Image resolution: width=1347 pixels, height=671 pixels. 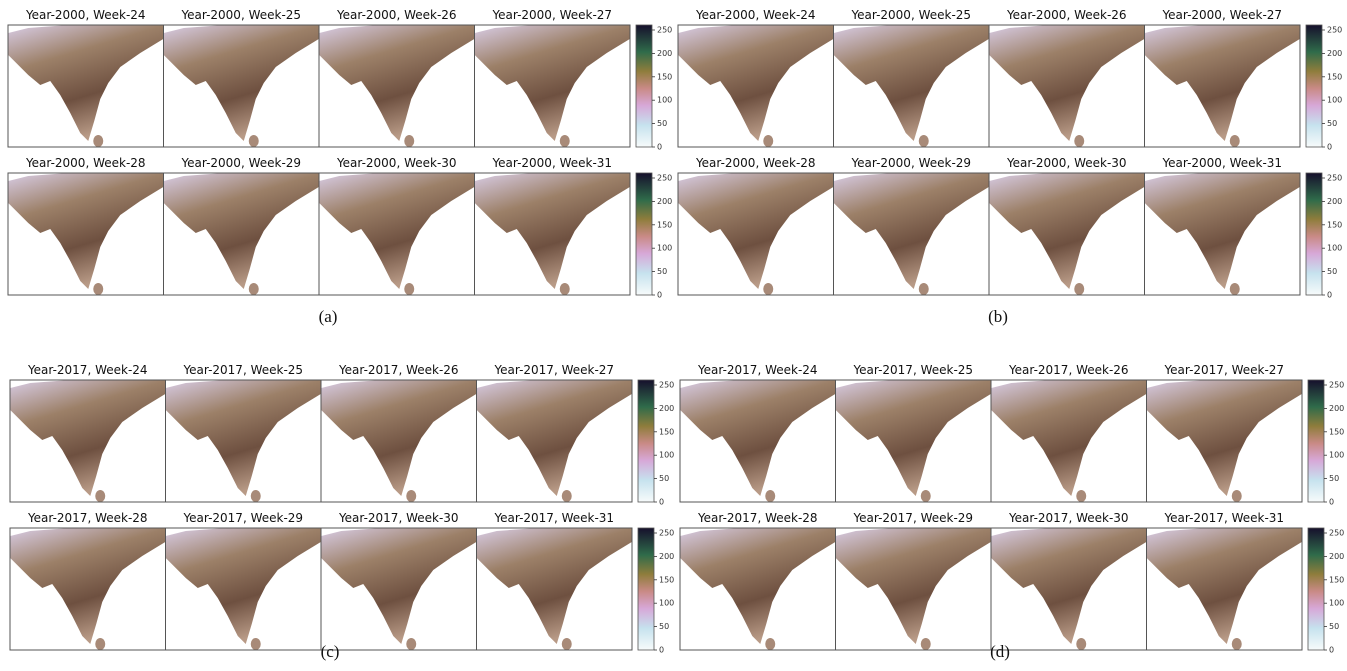 I want to click on panel-caption: (c), so click(x=330, y=651).